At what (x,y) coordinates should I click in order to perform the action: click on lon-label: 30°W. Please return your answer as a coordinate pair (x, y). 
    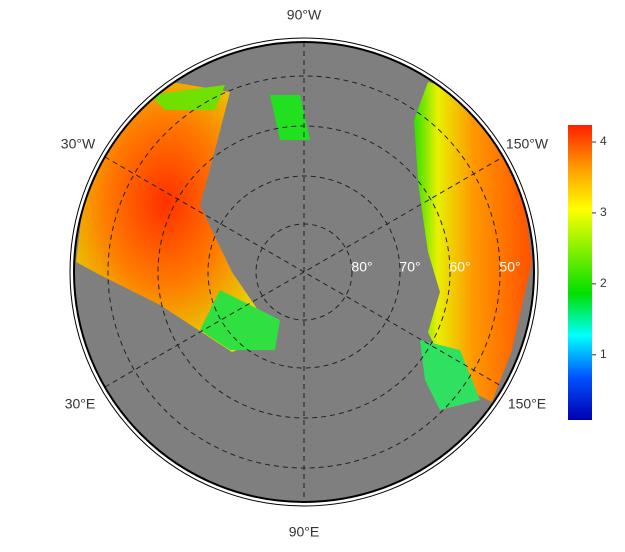
    Looking at the image, I should click on (78, 144).